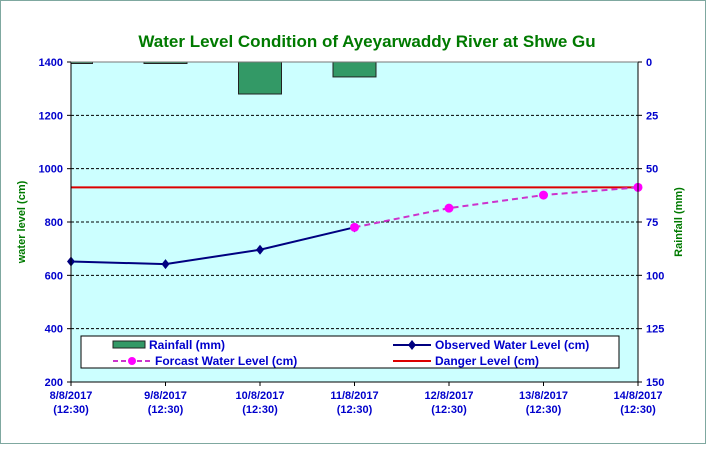 The height and width of the screenshot is (450, 706). Describe the element at coordinates (652, 223) in the screenshot. I see `y2-tick-label: 75` at that location.